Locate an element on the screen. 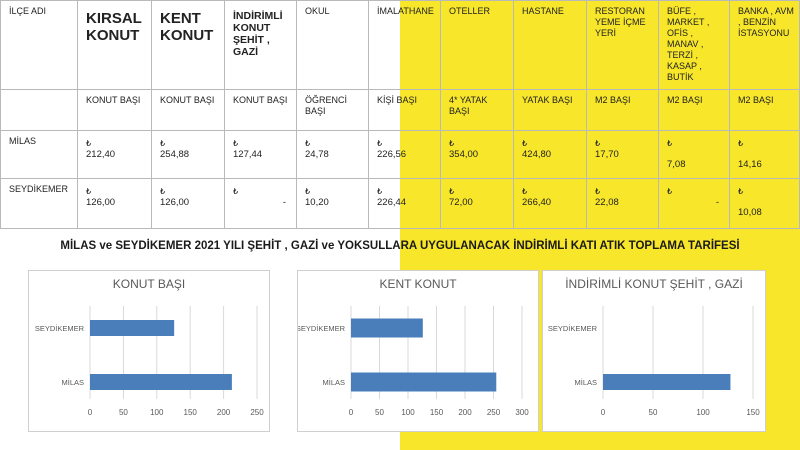 This screenshot has width=800, height=450. tick-label: 50 is located at coordinates (653, 412).